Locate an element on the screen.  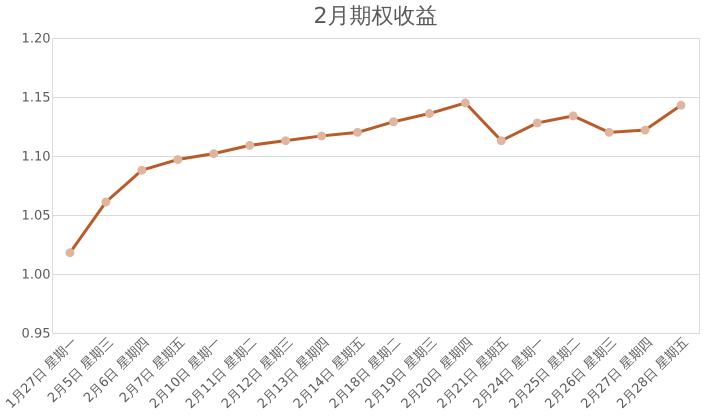
y-tick-label: 1.15 is located at coordinates (36, 98).